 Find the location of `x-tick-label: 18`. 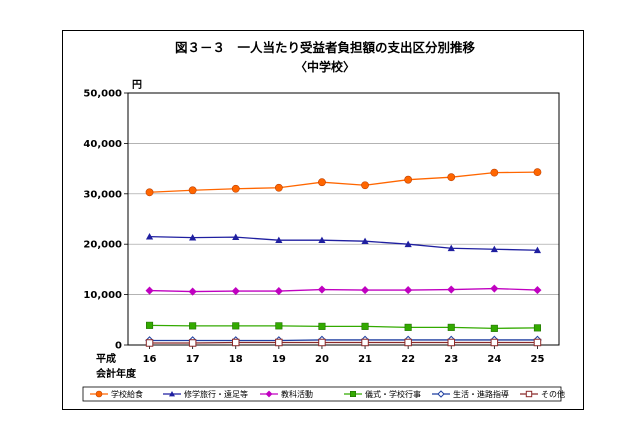

x-tick-label: 18 is located at coordinates (236, 359).